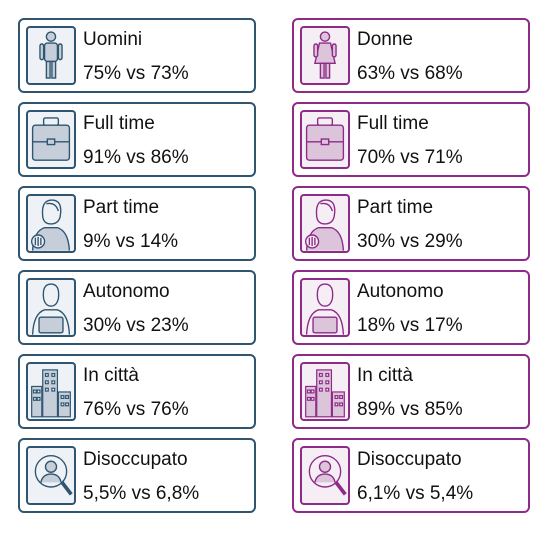 This screenshot has height=535, width=556. Describe the element at coordinates (136, 325) in the screenshot. I see `stat-value: 30% vs 23%` at that location.